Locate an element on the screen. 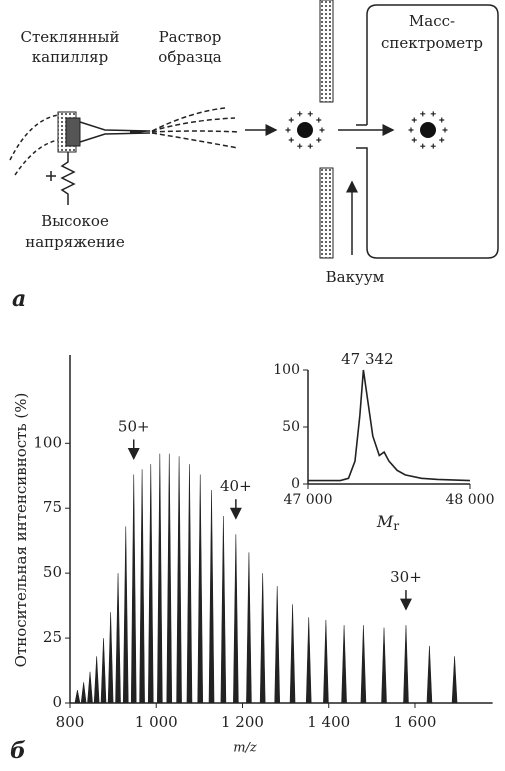 The image size is (505, 771). panel-label: б is located at coordinates (18, 751).